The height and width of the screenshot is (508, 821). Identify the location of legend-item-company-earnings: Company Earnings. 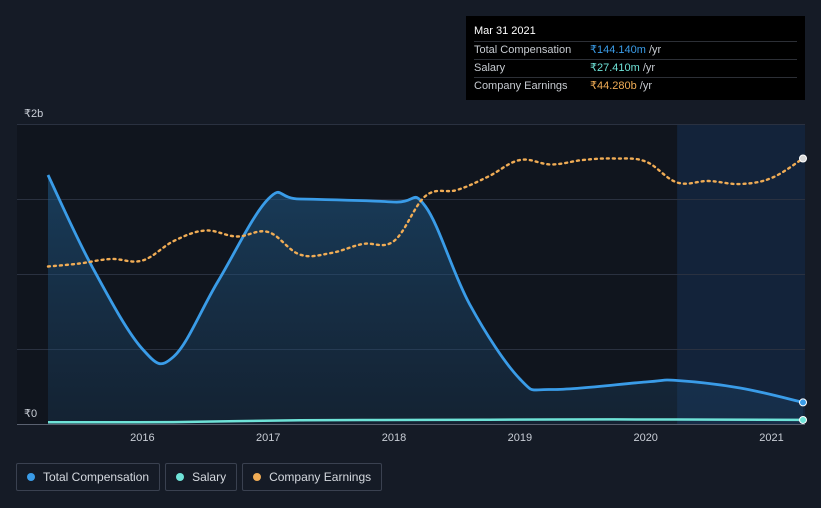
(312, 477).